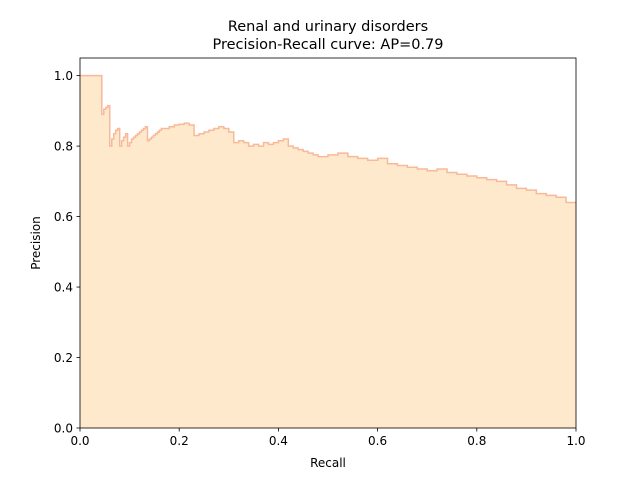 The image size is (640, 480). Describe the element at coordinates (327, 45) in the screenshot. I see `chart-subtitle: Precision-Recall curve: AP=0.79` at that location.